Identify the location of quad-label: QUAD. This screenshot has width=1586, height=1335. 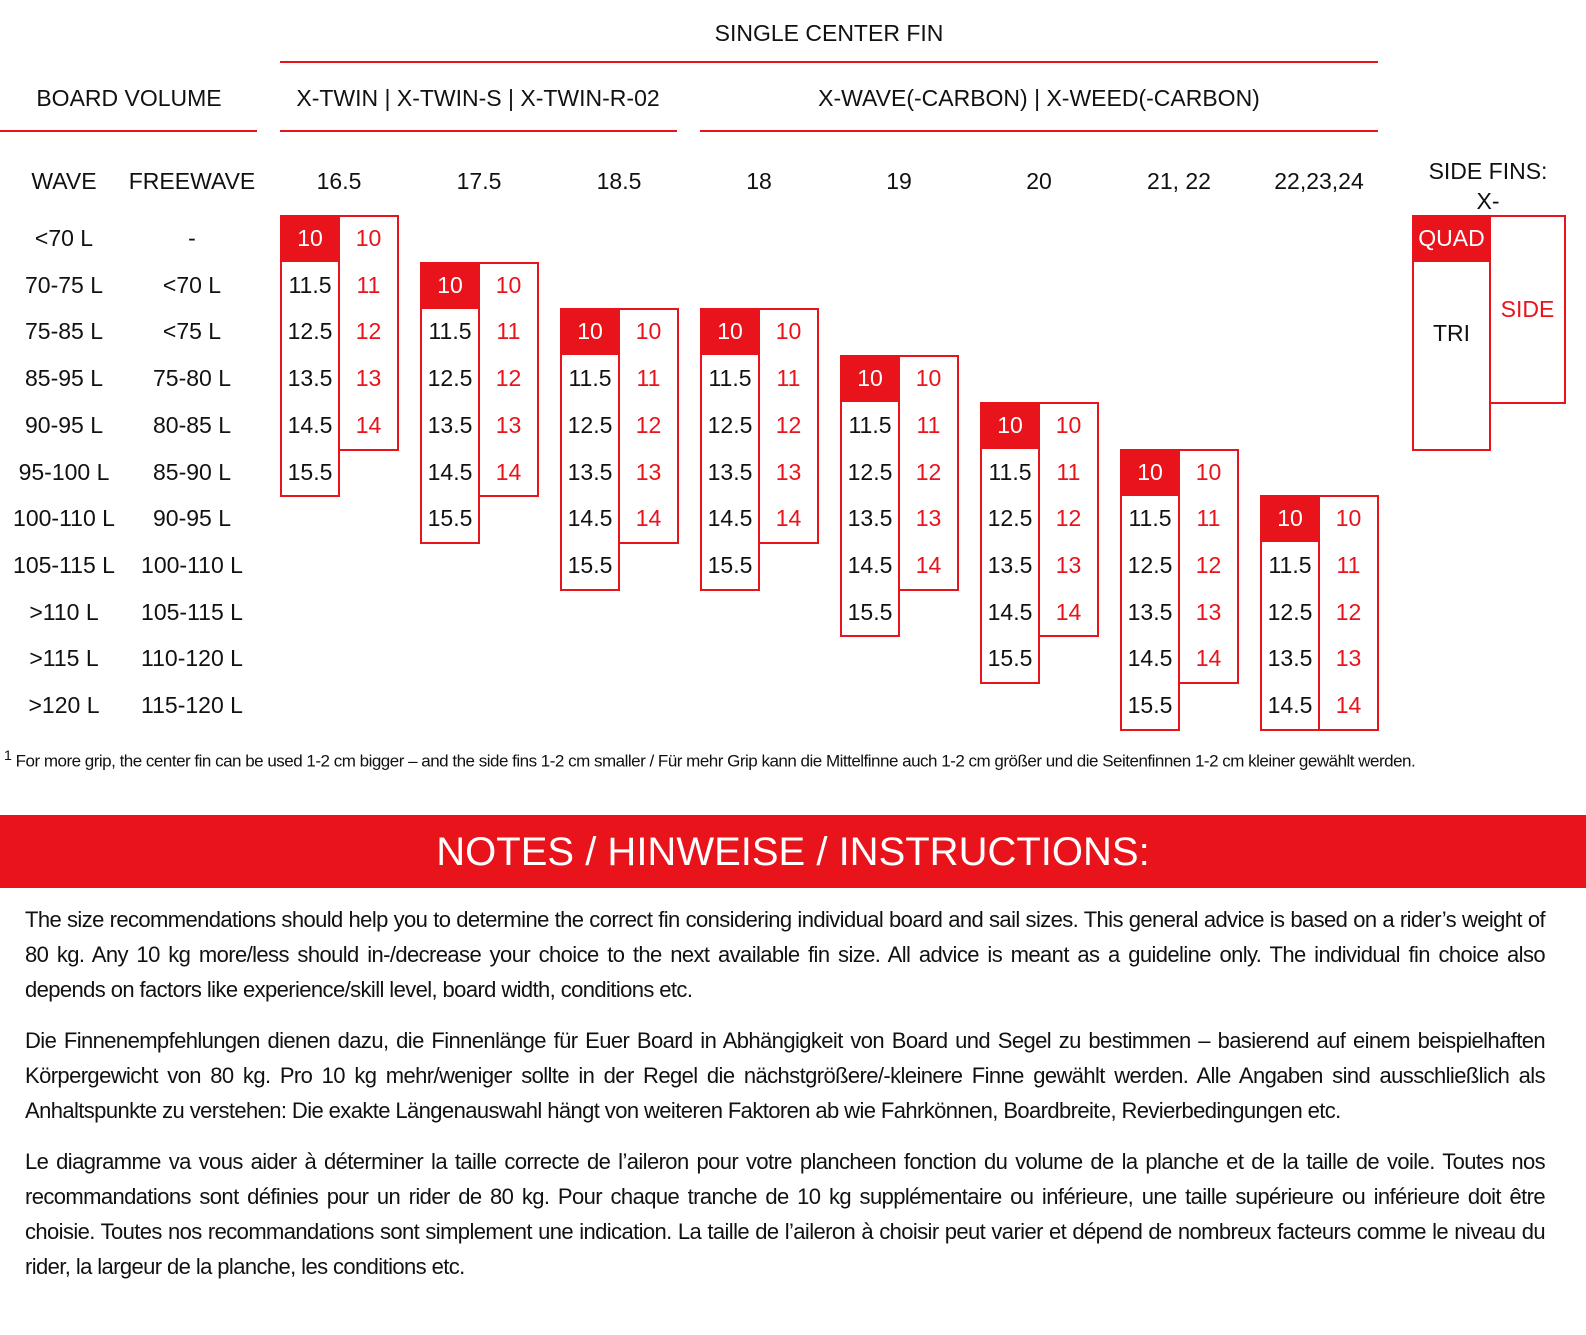
(1451, 238).